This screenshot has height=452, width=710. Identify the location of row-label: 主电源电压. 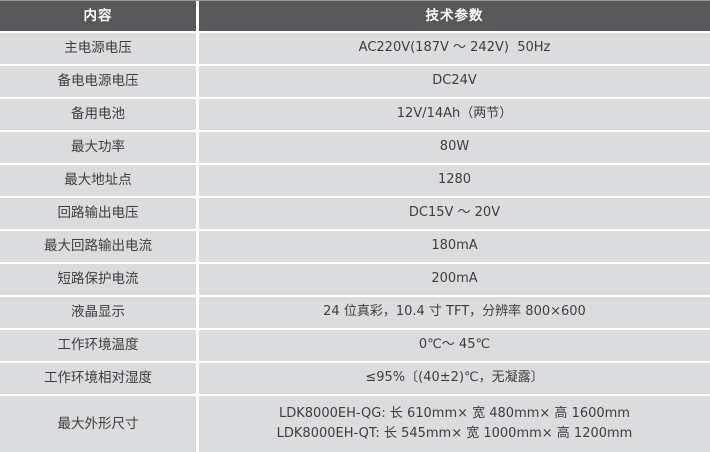
(98, 48).